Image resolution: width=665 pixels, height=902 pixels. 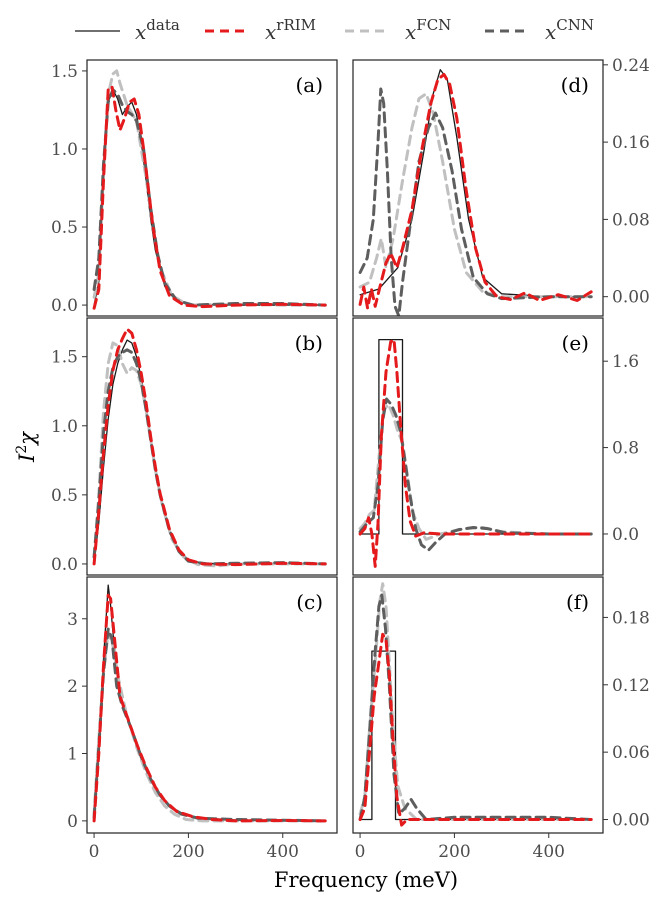 I want to click on legend-label-sup: data, so click(x=163, y=25).